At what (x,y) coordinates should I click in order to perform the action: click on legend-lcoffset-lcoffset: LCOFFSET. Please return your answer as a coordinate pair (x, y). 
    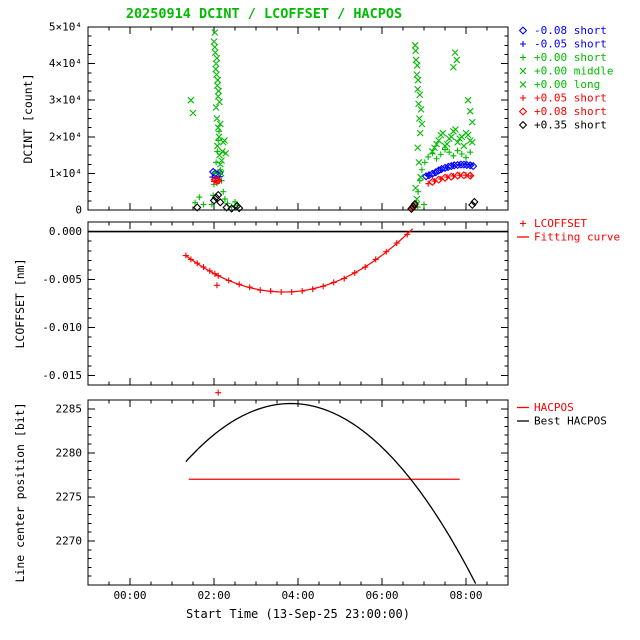
    Looking at the image, I should click on (553, 223).